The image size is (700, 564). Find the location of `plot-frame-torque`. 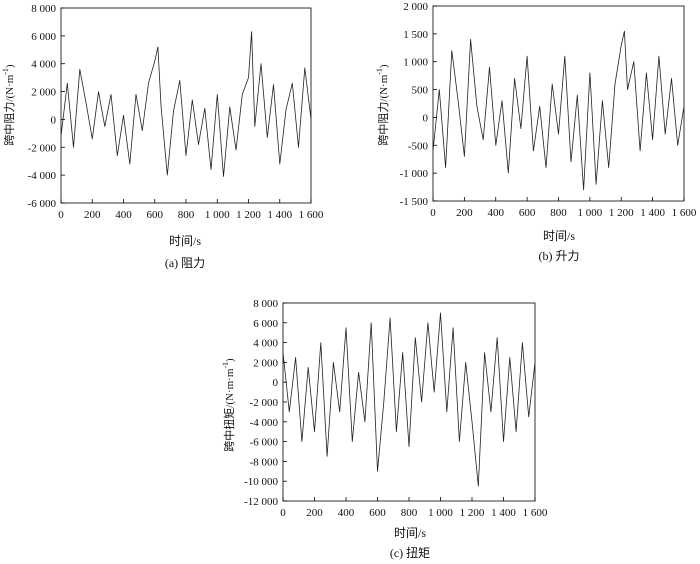

plot-frame-torque is located at coordinates (409, 402).